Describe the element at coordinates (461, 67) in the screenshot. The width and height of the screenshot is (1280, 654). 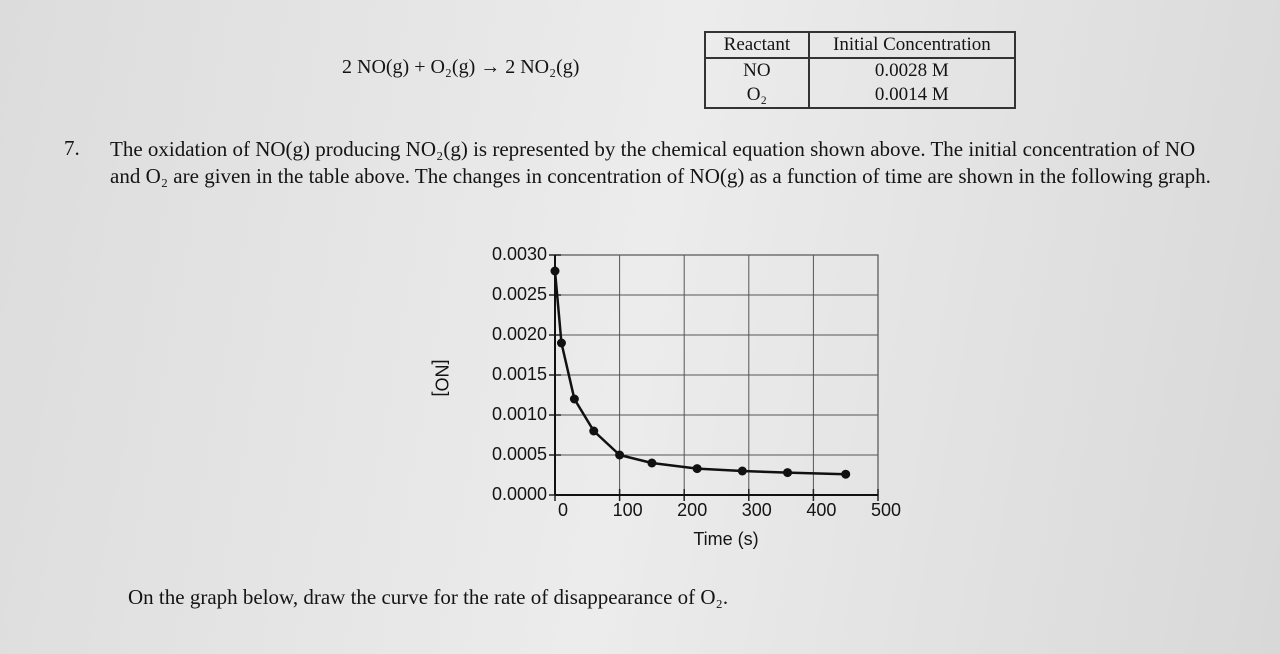
I see `equation: 2 NO(g) + O₂(g) → 2 NO₂(g)` at that location.